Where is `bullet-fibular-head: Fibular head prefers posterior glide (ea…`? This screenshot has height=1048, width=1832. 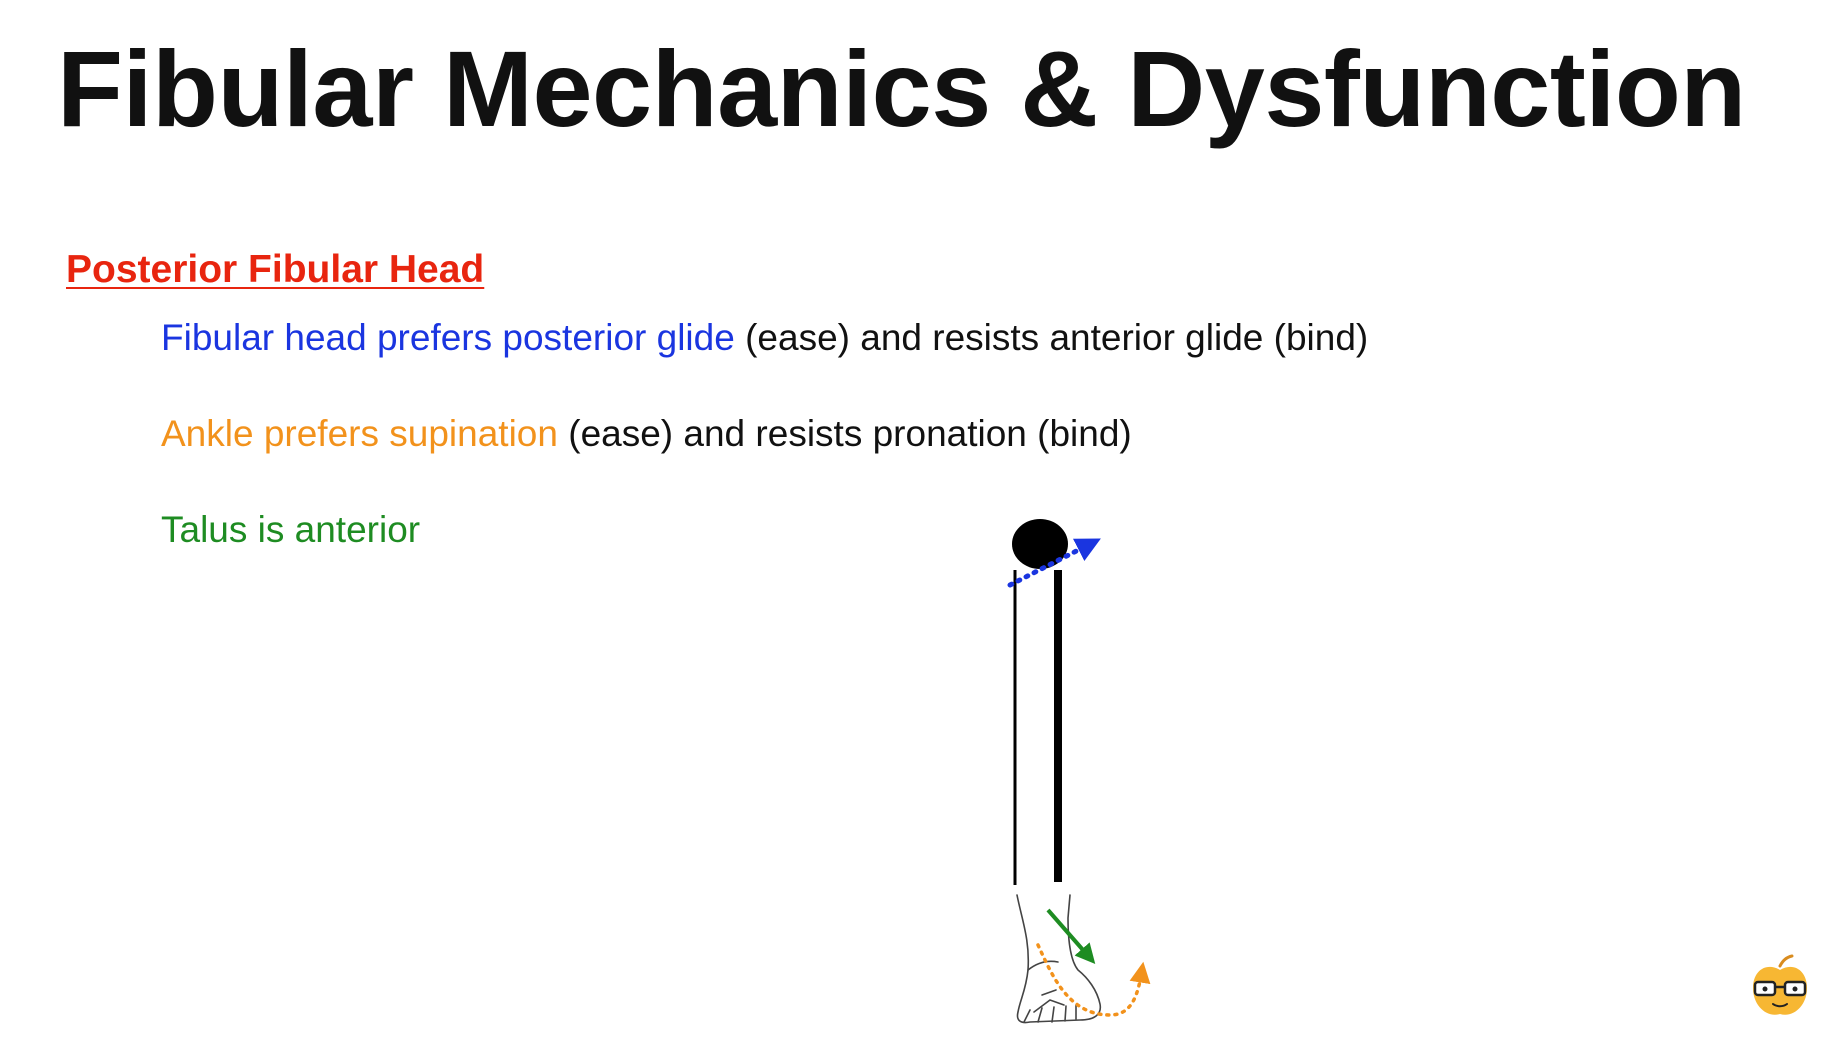
bullet-fibular-head: Fibular head prefers posterior glide (ea… is located at coordinates (764, 338).